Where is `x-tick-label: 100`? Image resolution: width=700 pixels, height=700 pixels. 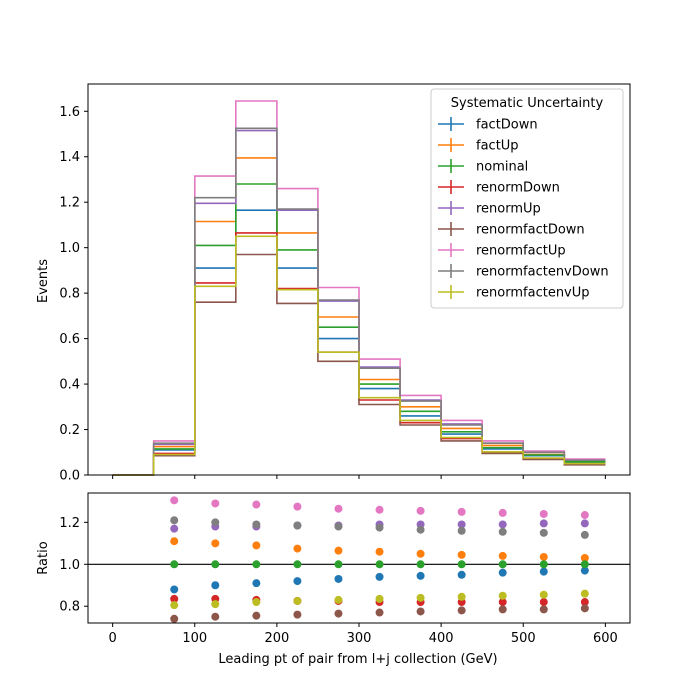 x-tick-label: 100 is located at coordinates (194, 638).